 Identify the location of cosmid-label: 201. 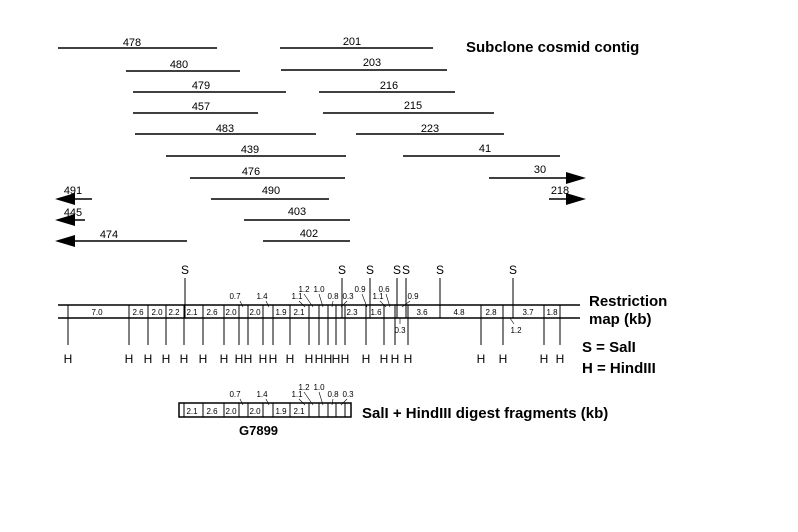
(352, 42).